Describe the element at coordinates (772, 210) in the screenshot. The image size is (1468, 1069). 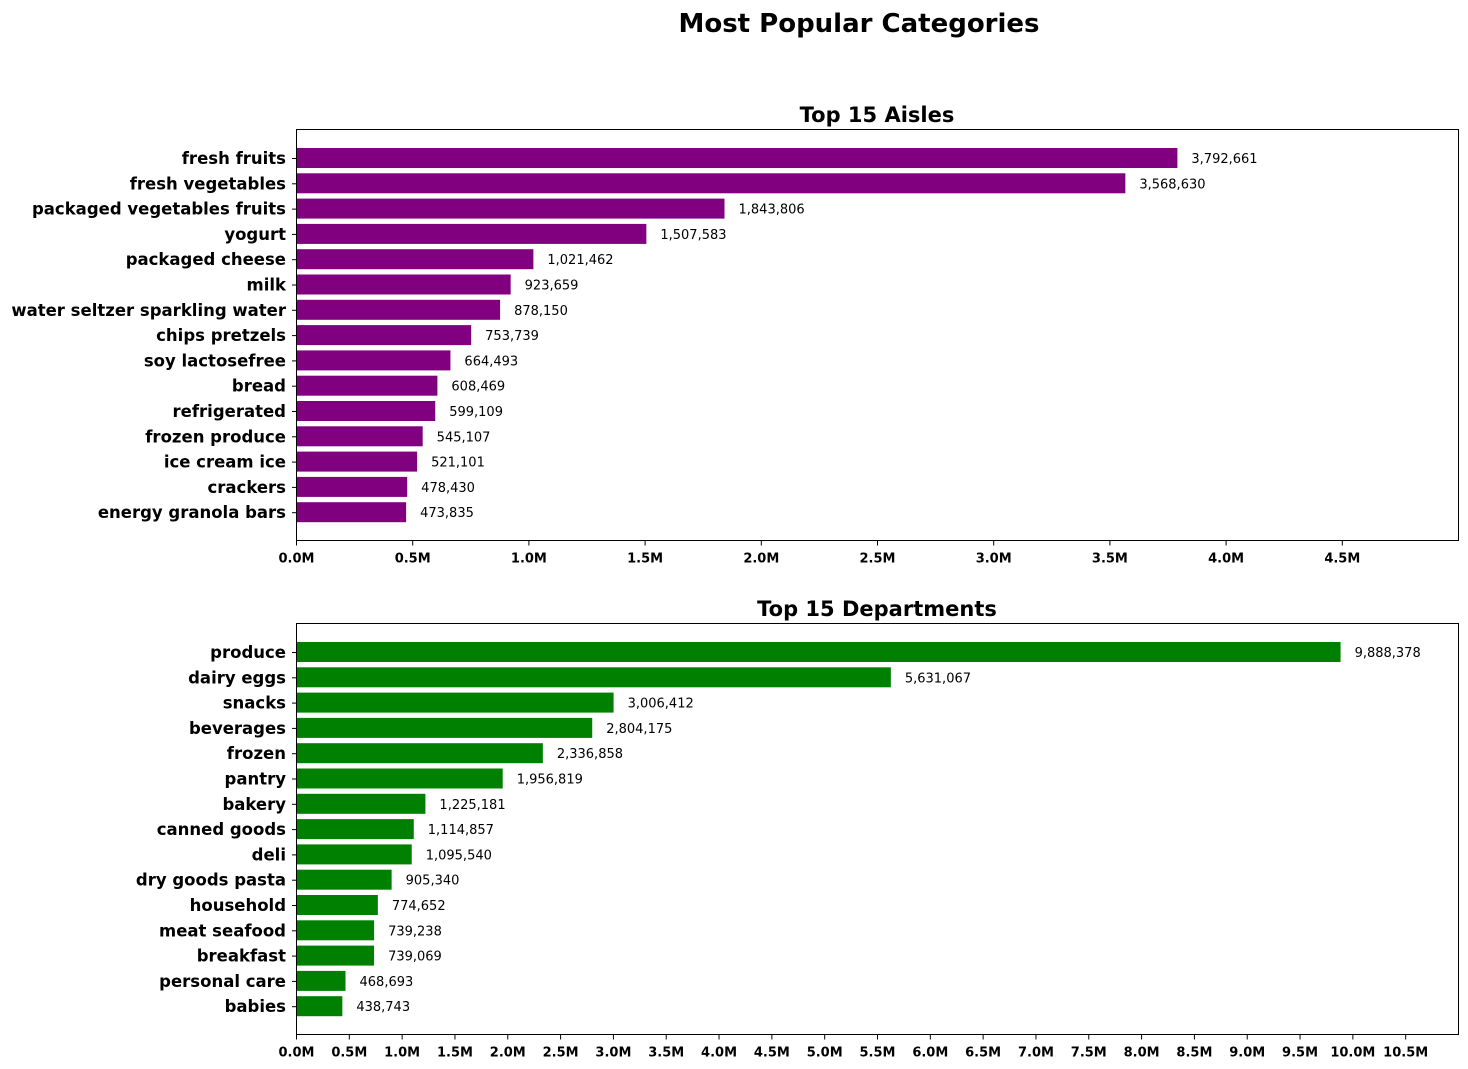
I see `aisles-value-label: 1,843,806` at that location.